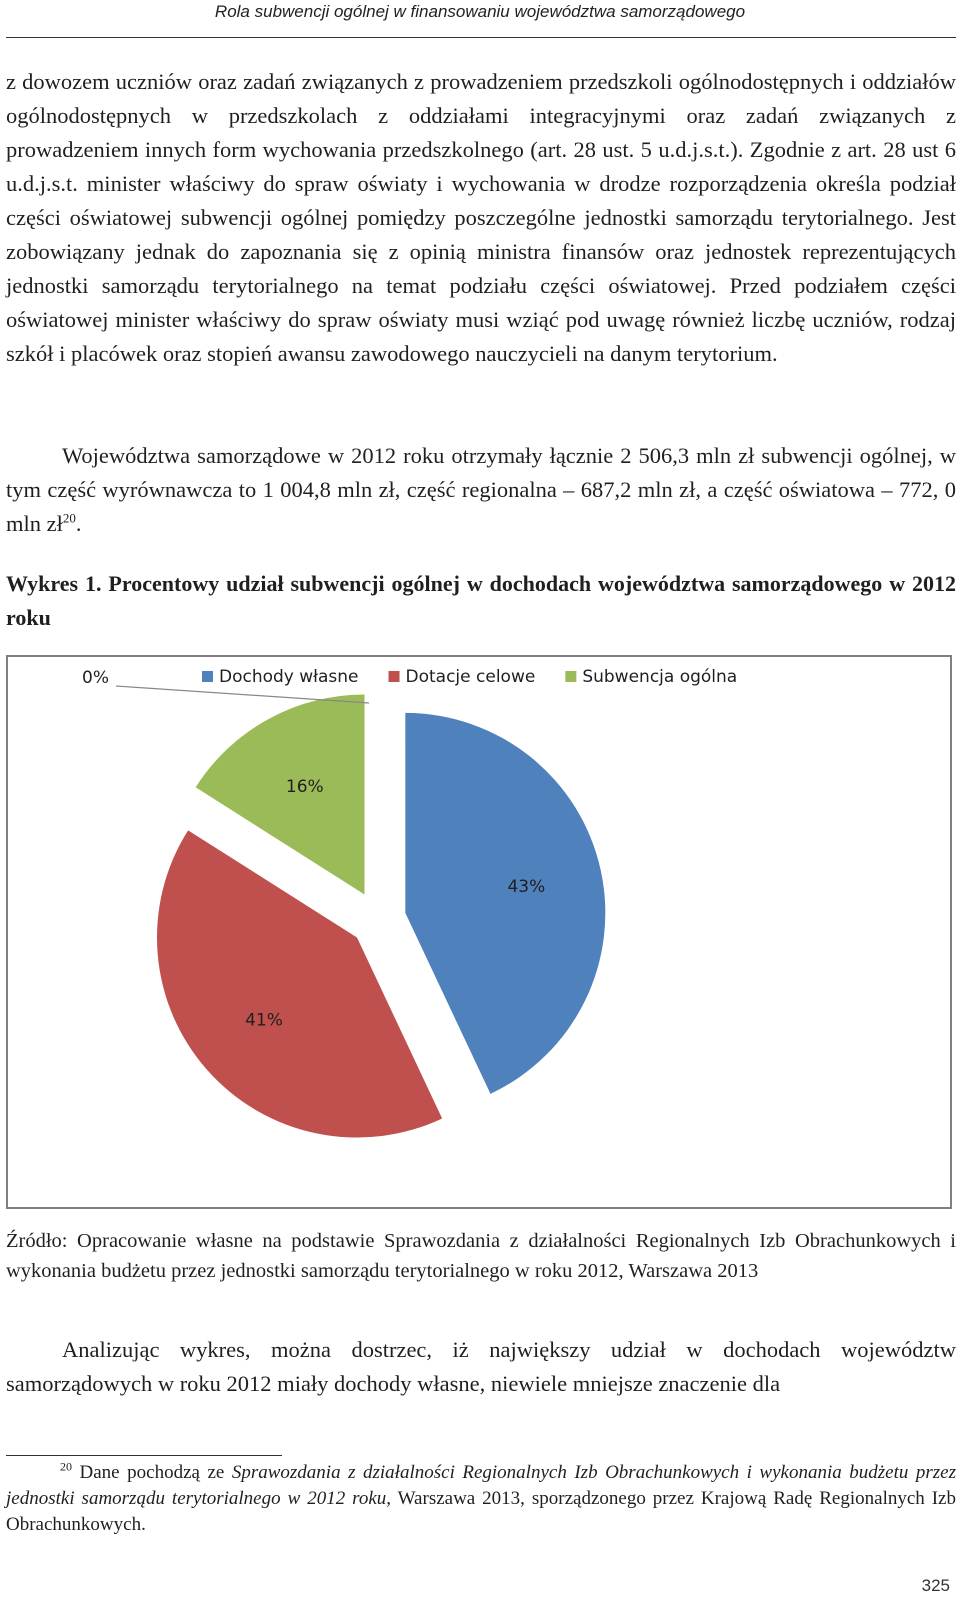 The height and width of the screenshot is (1606, 960). Describe the element at coordinates (935, 1585) in the screenshot. I see `page-number: 325` at that location.